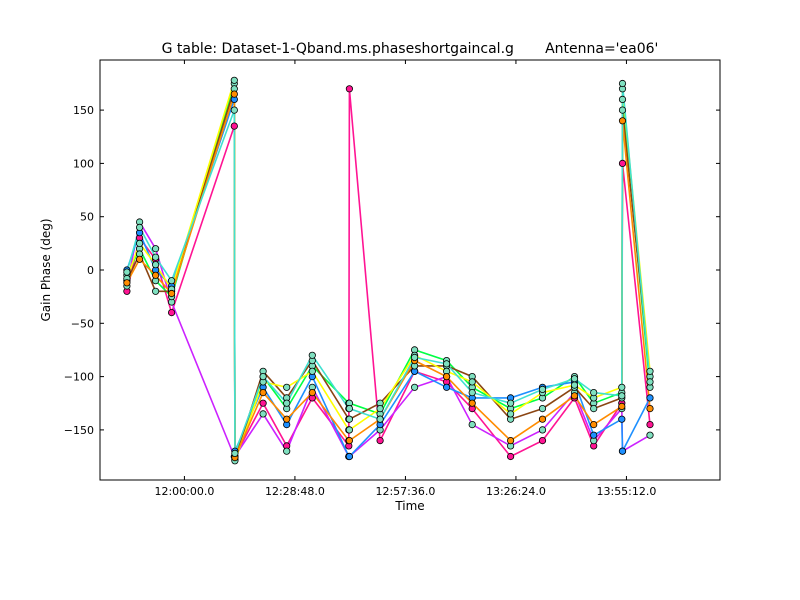 The image size is (800, 600). I want to click on y-tick-label: 0, so click(90, 270).